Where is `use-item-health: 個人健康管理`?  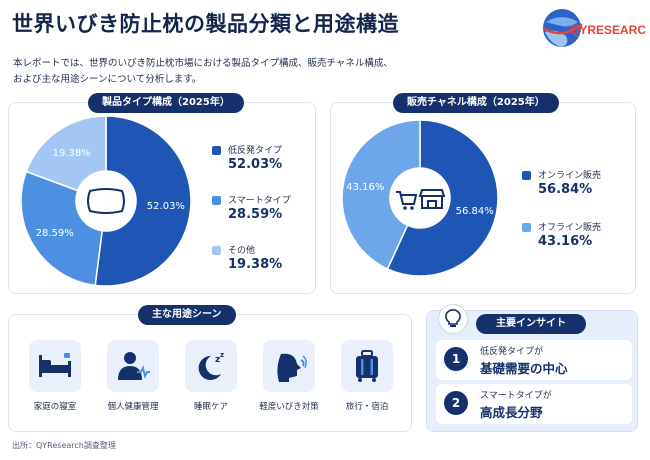 use-item-health: 個人健康管理 is located at coordinates (133, 376).